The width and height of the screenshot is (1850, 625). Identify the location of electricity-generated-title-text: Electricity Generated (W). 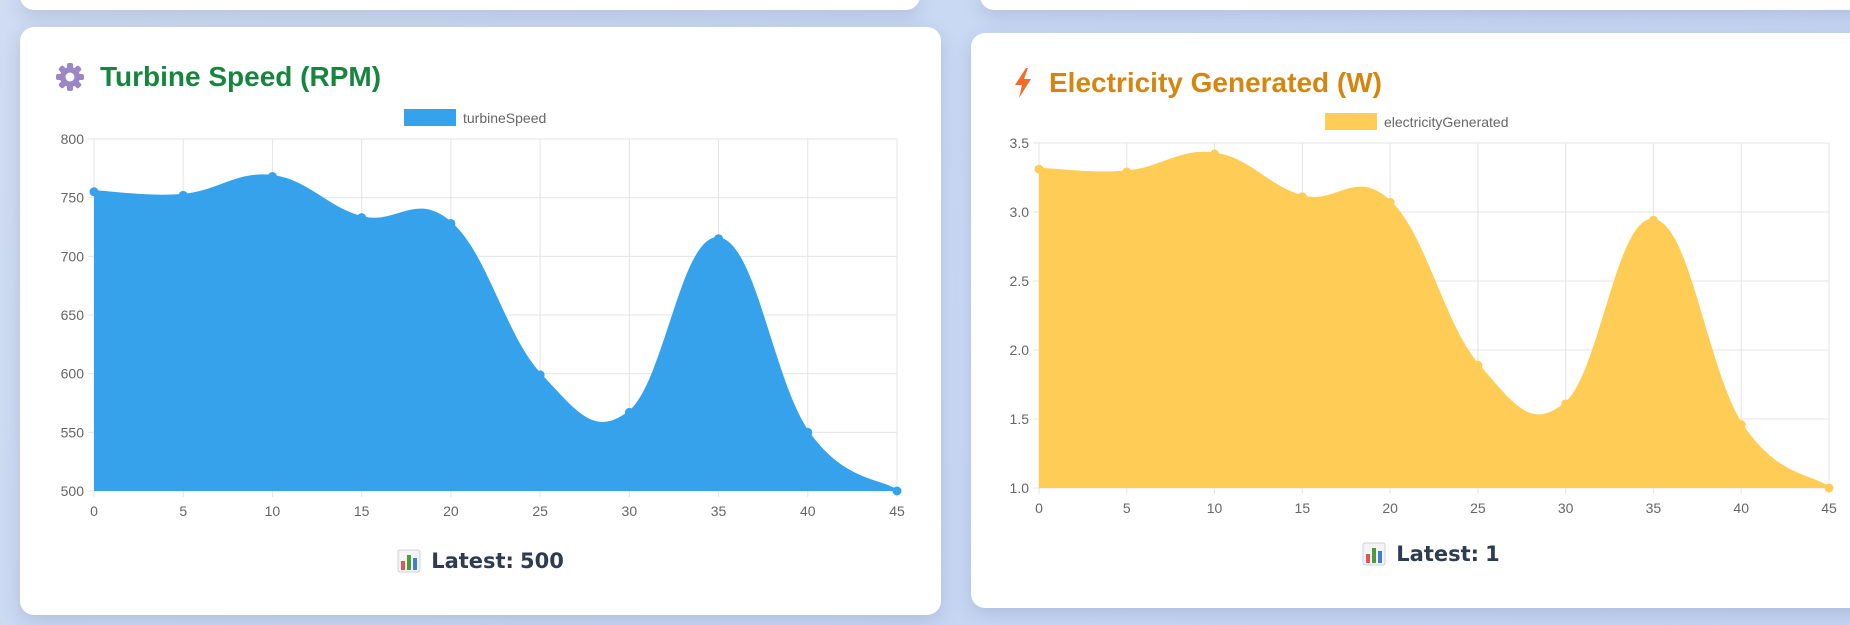
(1215, 82).